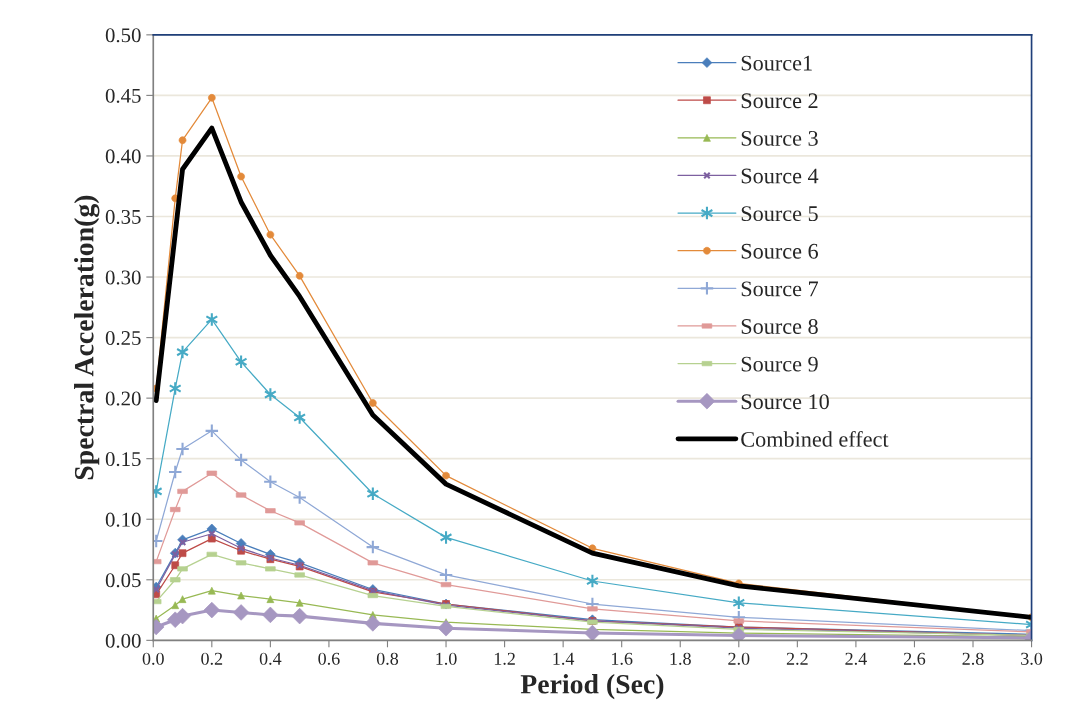  I want to click on legend-label: Source 4, so click(780, 176).